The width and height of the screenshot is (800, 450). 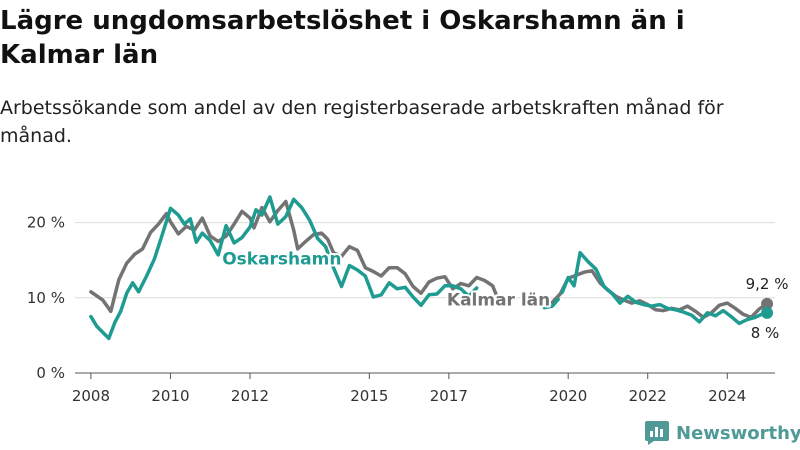 What do you see at coordinates (50, 373) in the screenshot?
I see `y-tick-label: 0 %` at bounding box center [50, 373].